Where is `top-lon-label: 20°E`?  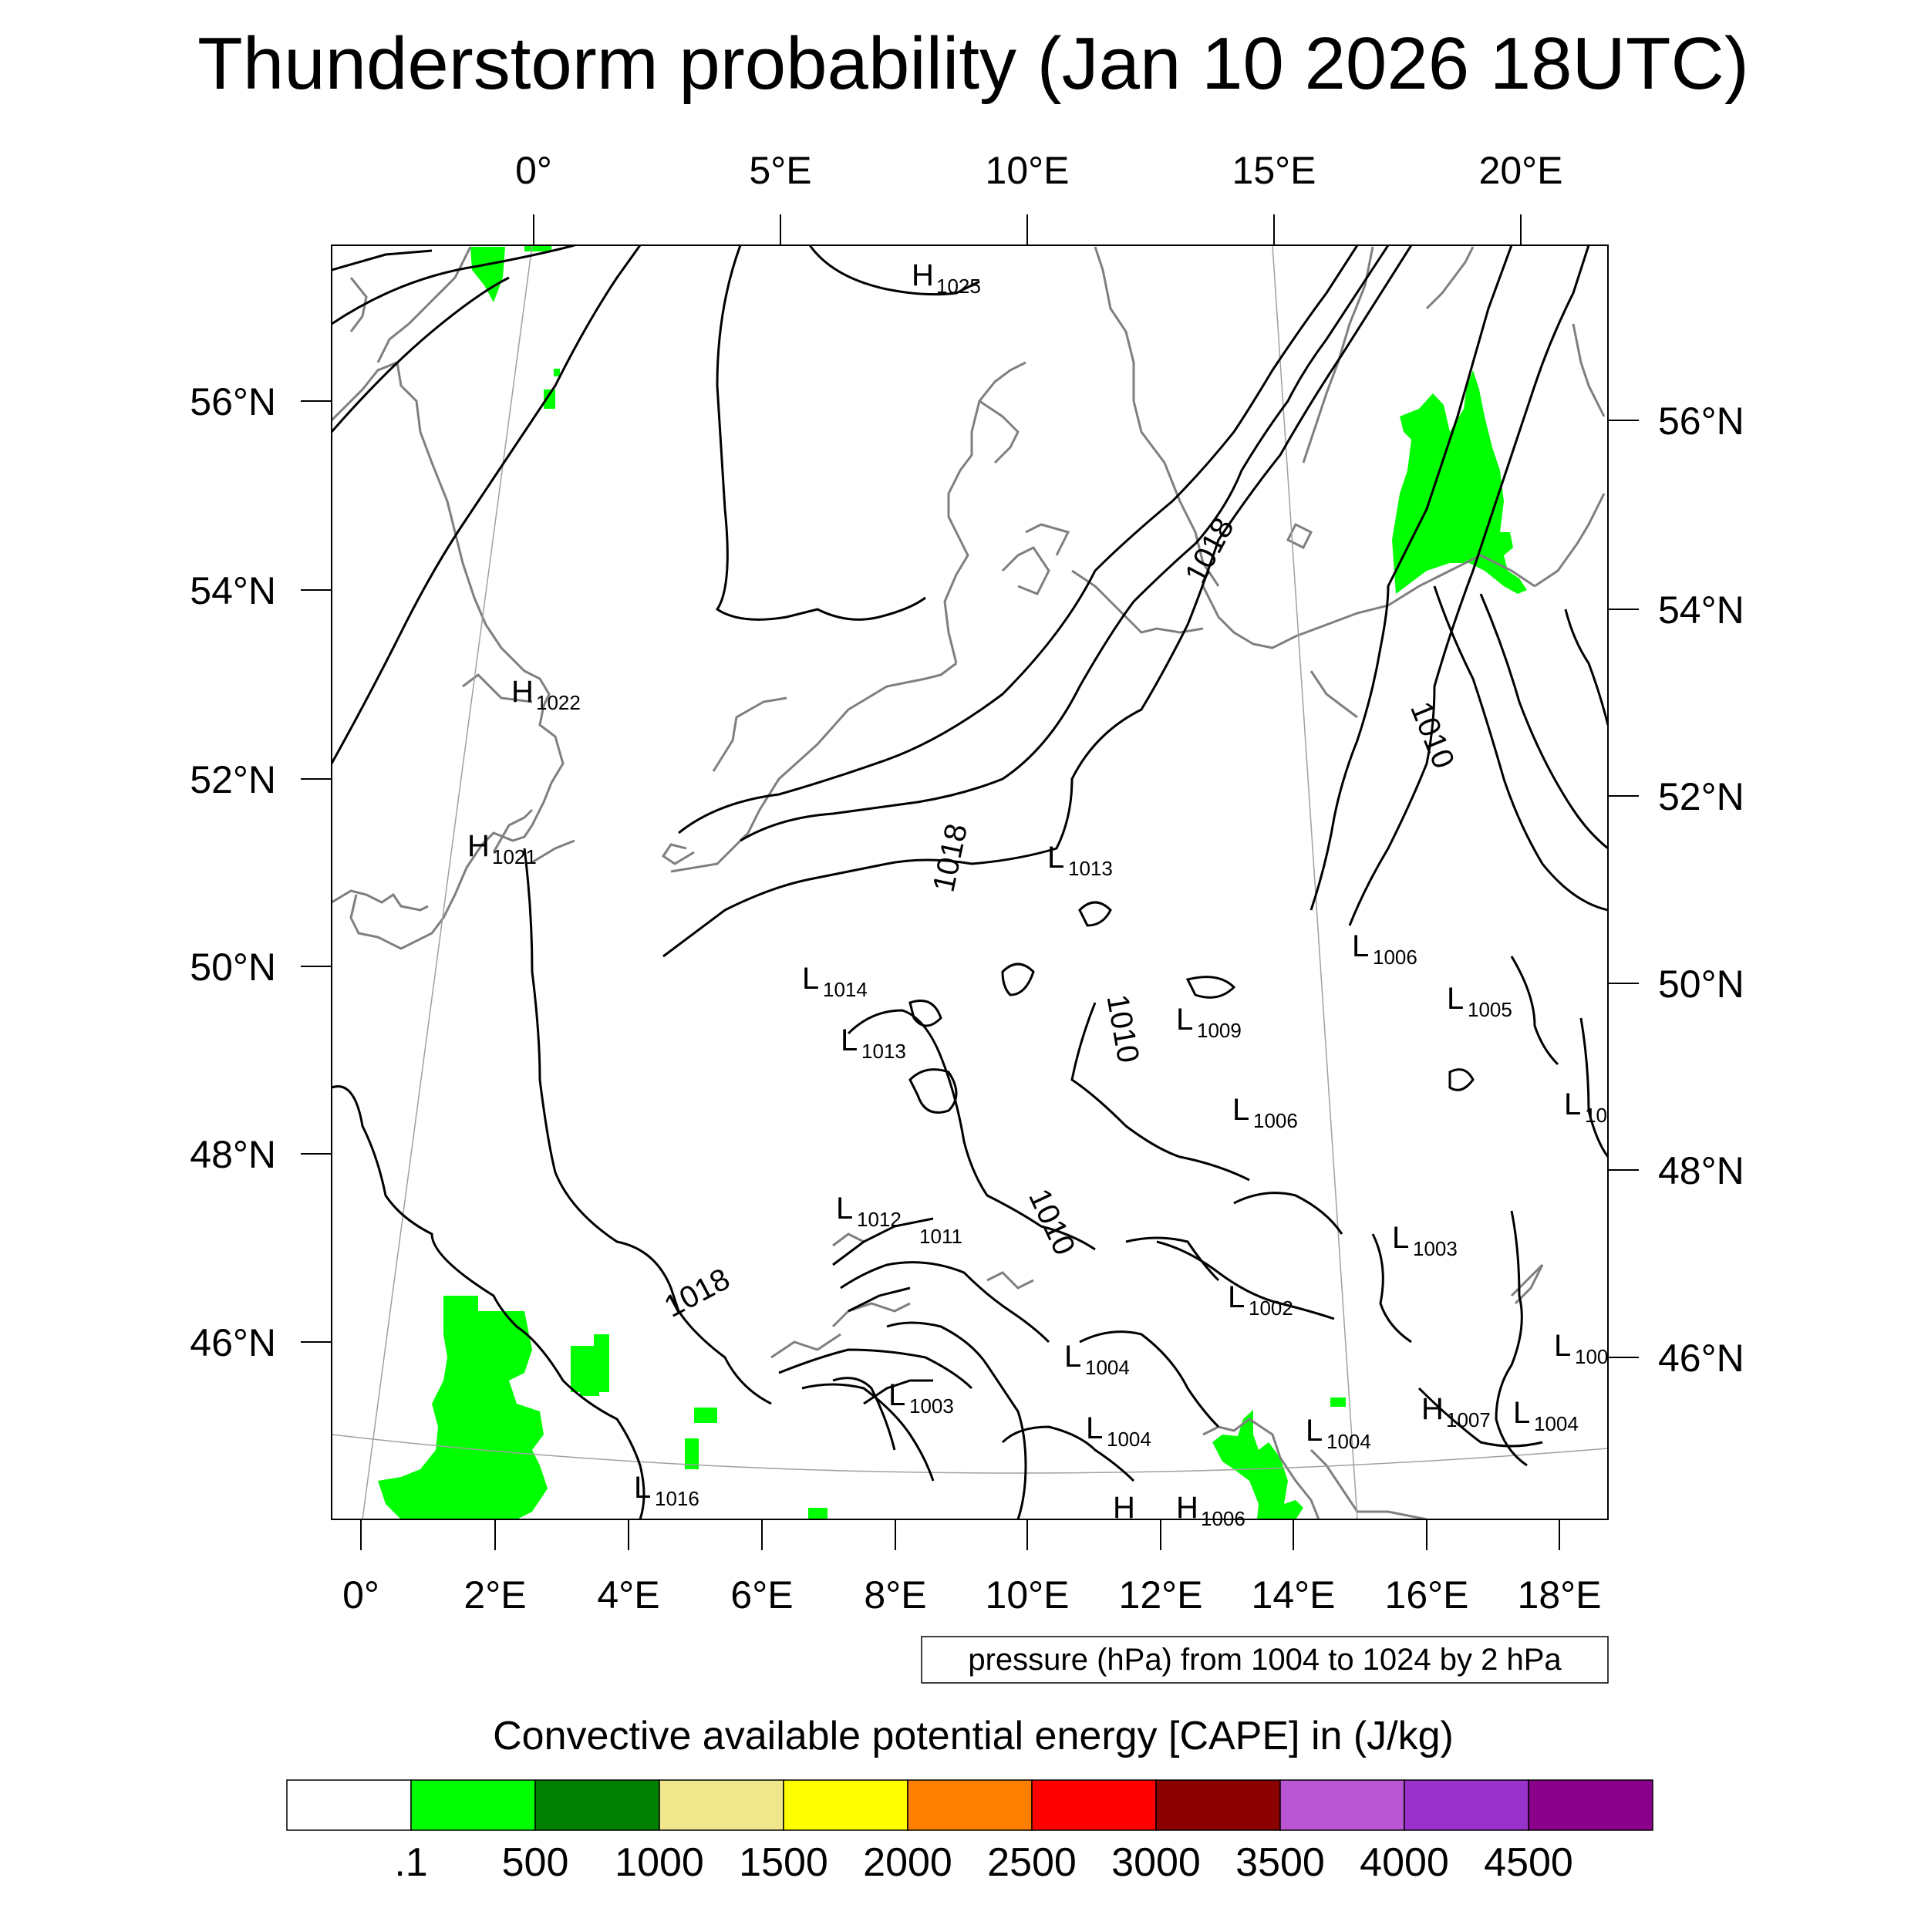
top-lon-label: 20°E is located at coordinates (1521, 170).